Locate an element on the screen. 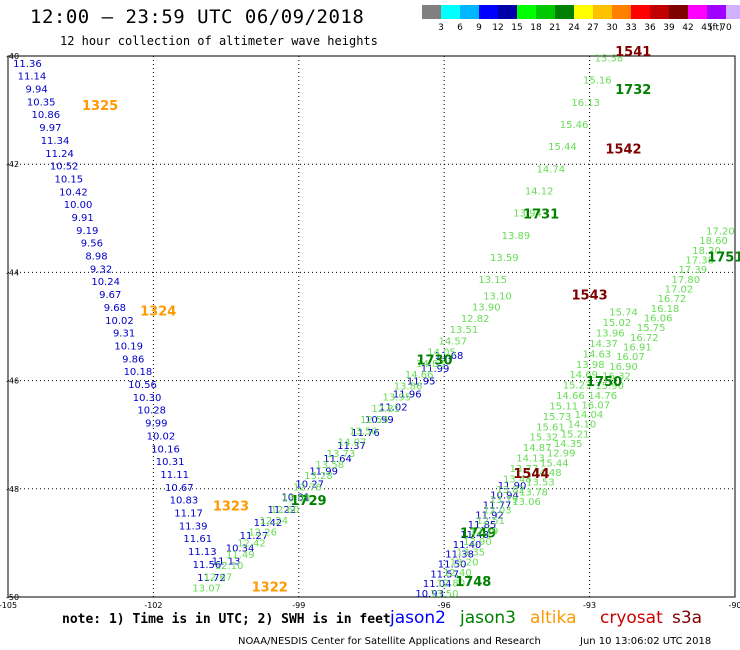  swh-reading: 11.39 is located at coordinates (193, 526).